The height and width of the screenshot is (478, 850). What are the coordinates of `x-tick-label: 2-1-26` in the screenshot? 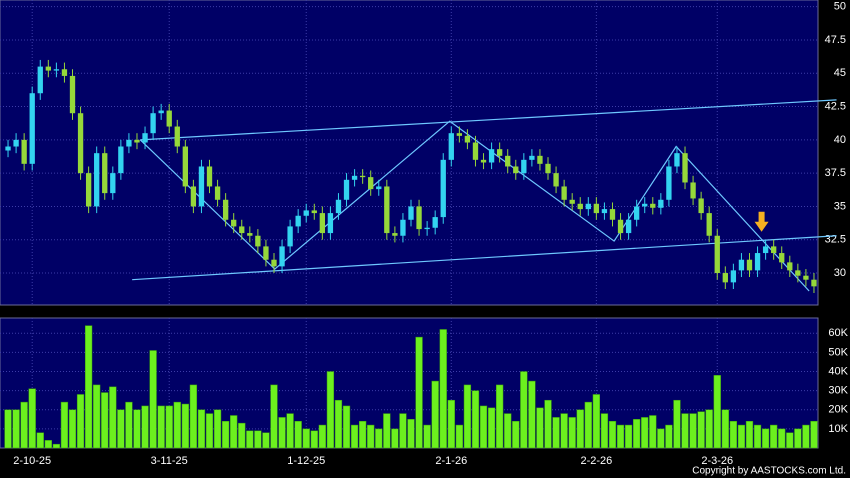 It's located at (451, 461).